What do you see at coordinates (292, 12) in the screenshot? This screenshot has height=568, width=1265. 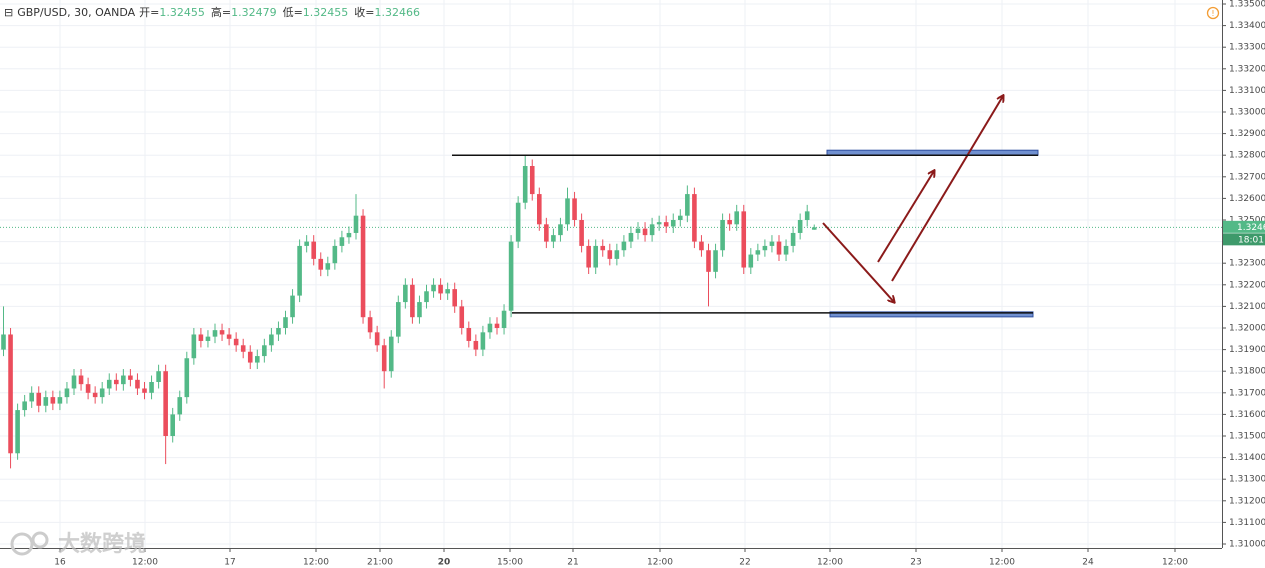 I see `ohlc-name: 低=` at bounding box center [292, 12].